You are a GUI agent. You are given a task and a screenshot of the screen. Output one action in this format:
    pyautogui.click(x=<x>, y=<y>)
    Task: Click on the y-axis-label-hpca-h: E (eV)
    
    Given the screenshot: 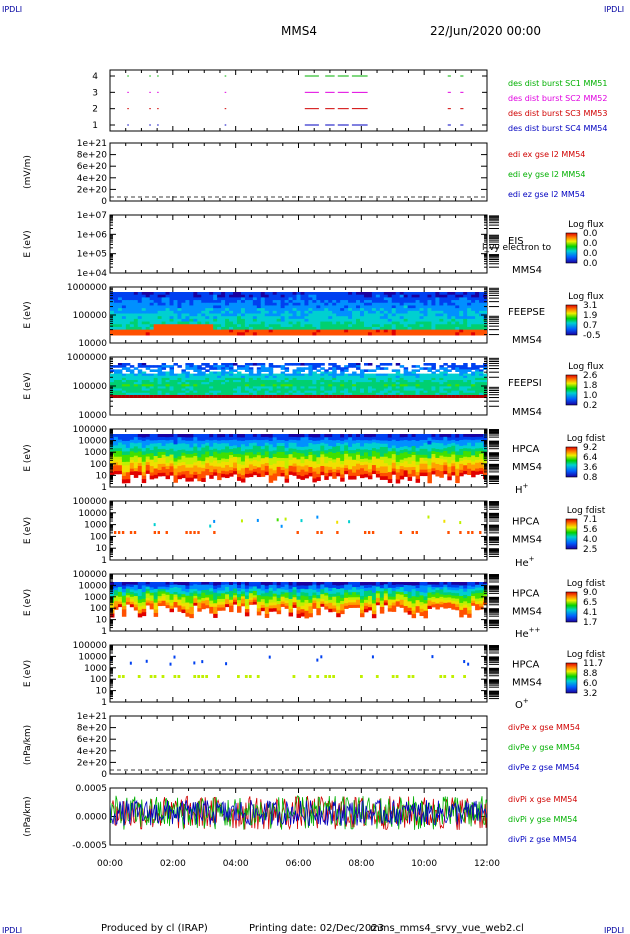 What is the action you would take?
    pyautogui.click(x=28, y=457)
    